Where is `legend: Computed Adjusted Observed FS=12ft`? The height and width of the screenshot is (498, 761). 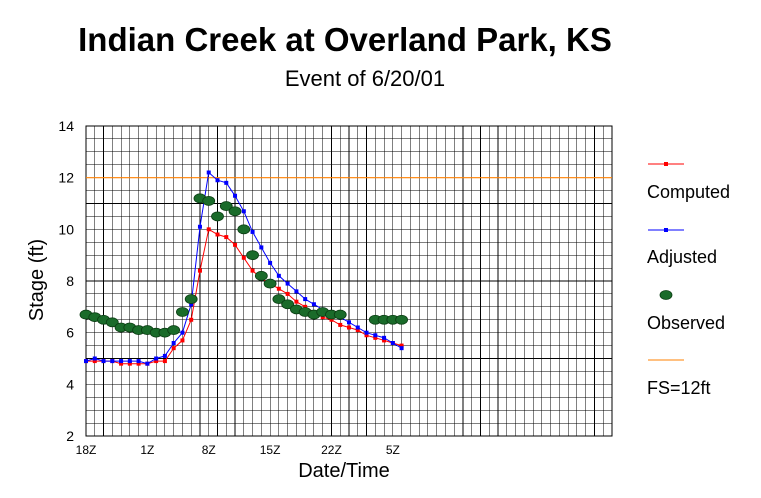 legend: Computed Adjusted Observed FS=12ft is located at coordinates (688, 280).